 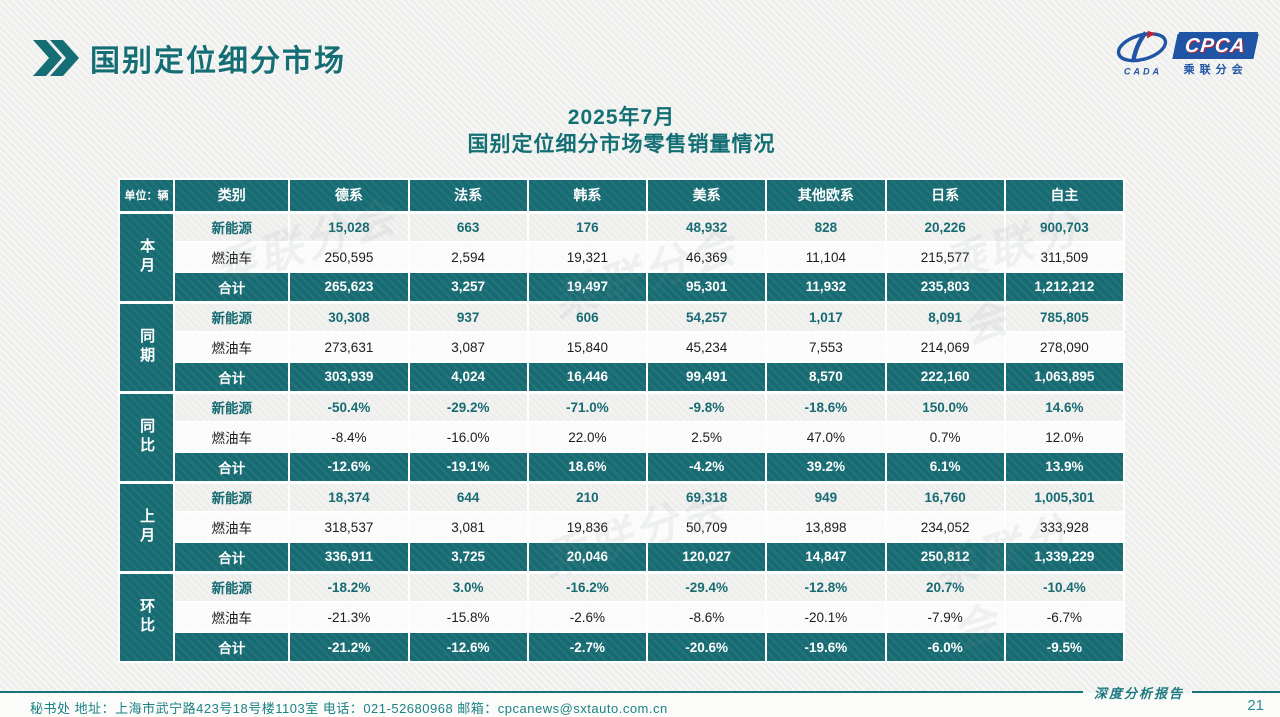 What do you see at coordinates (1215, 70) in the screenshot?
I see `logo-subtitle: 乘联分会` at bounding box center [1215, 70].